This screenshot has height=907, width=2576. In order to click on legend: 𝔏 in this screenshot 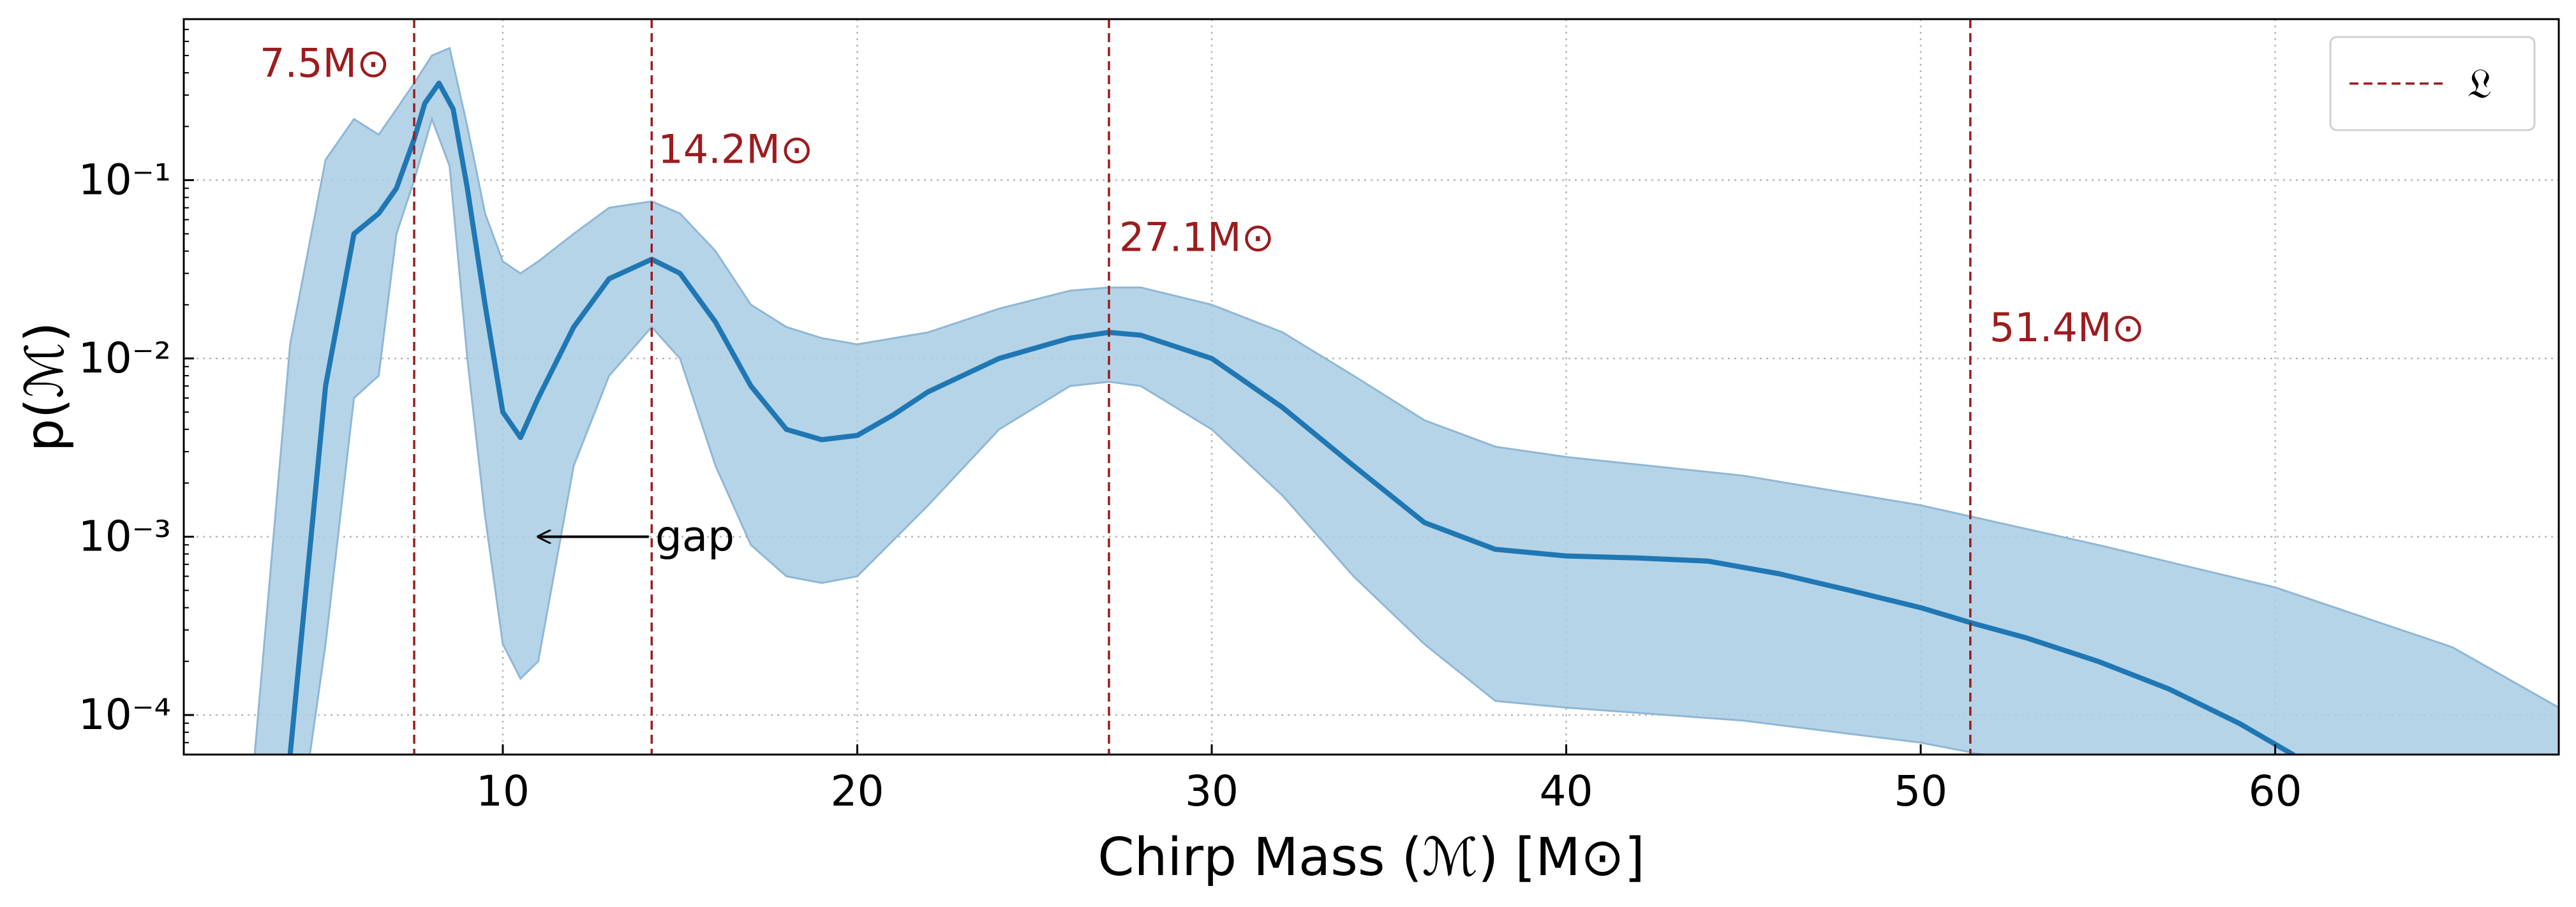, I will do `click(2432, 83)`.